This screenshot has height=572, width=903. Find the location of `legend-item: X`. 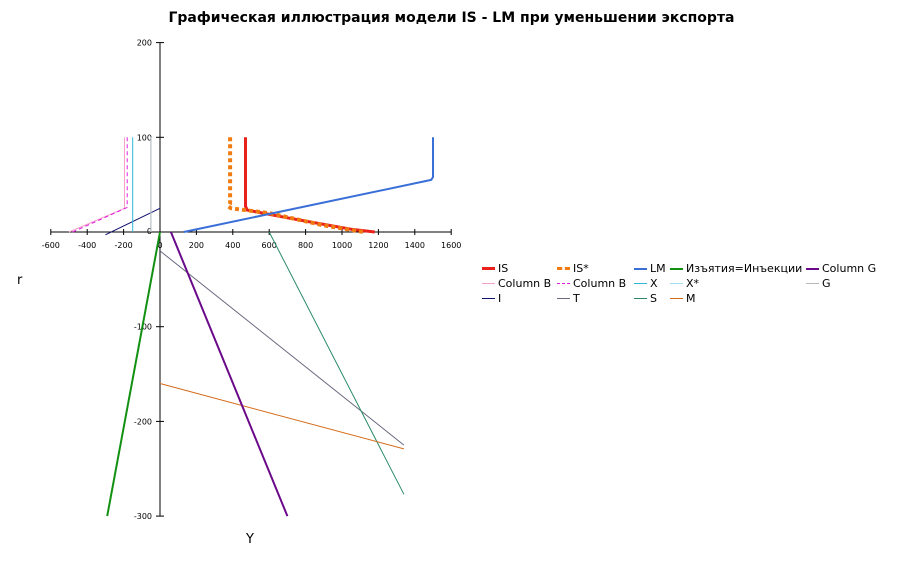

legend-item: X is located at coordinates (646, 283).